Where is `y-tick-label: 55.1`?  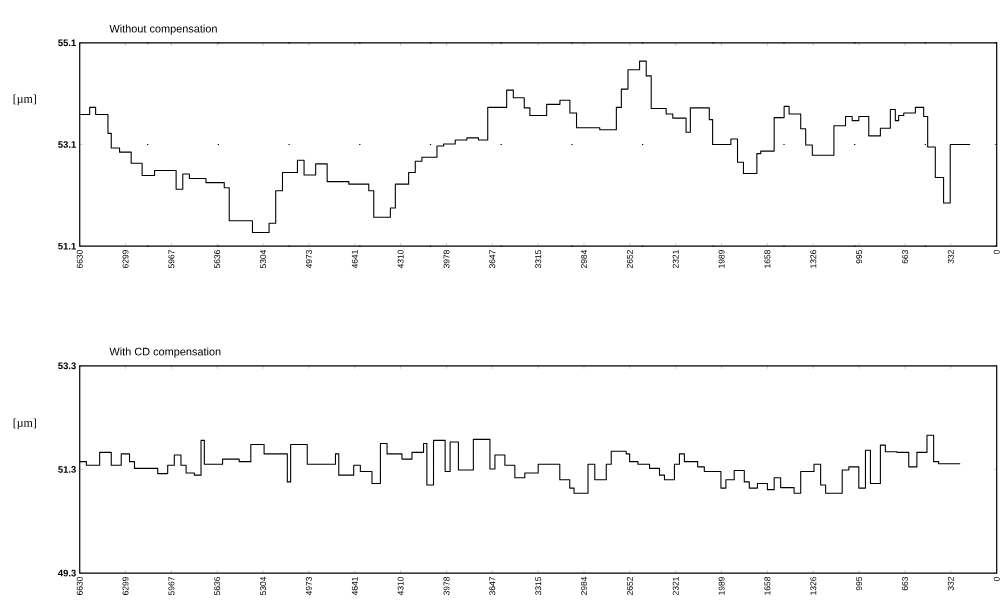 y-tick-label: 55.1 is located at coordinates (67, 43).